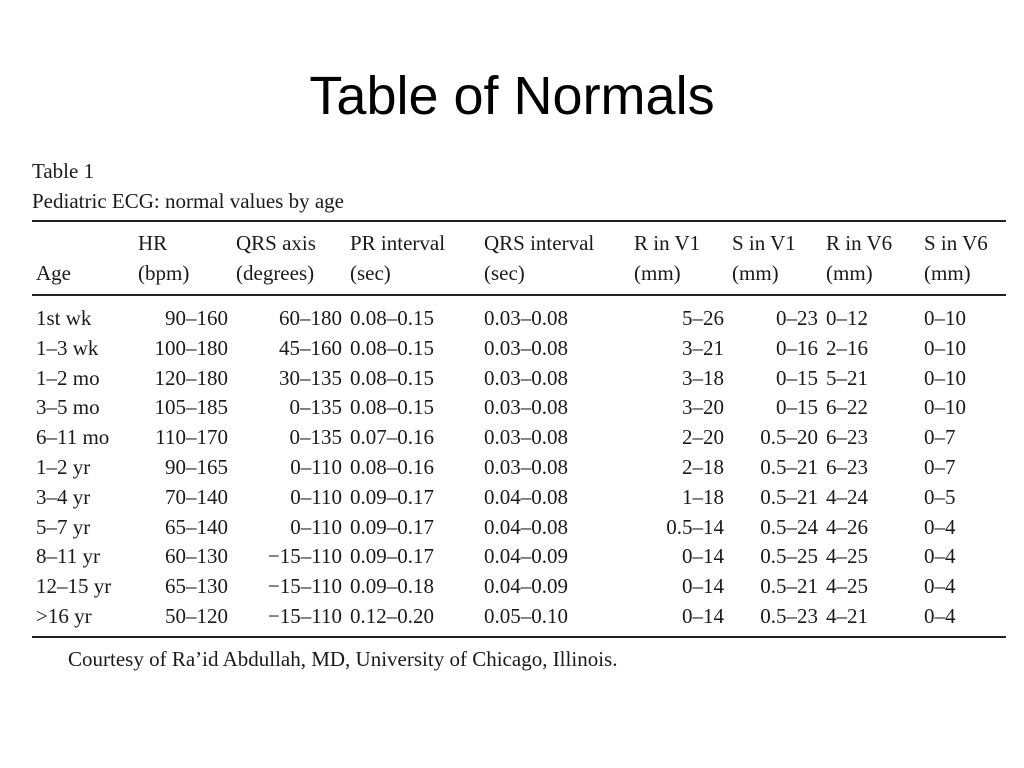 This screenshot has height=768, width=1024. Describe the element at coordinates (847, 496) in the screenshot. I see `cell-r-v6: 4–24` at that location.